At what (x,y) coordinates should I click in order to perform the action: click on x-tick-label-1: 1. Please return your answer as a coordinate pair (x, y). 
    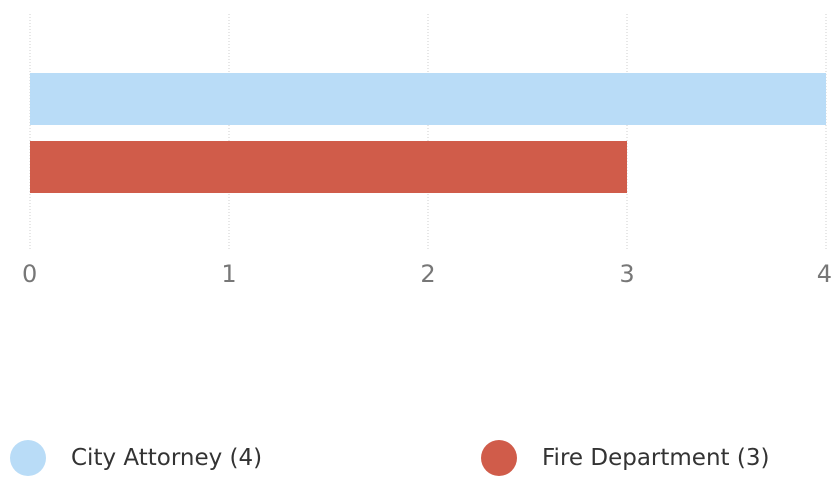
    Looking at the image, I should click on (228, 274).